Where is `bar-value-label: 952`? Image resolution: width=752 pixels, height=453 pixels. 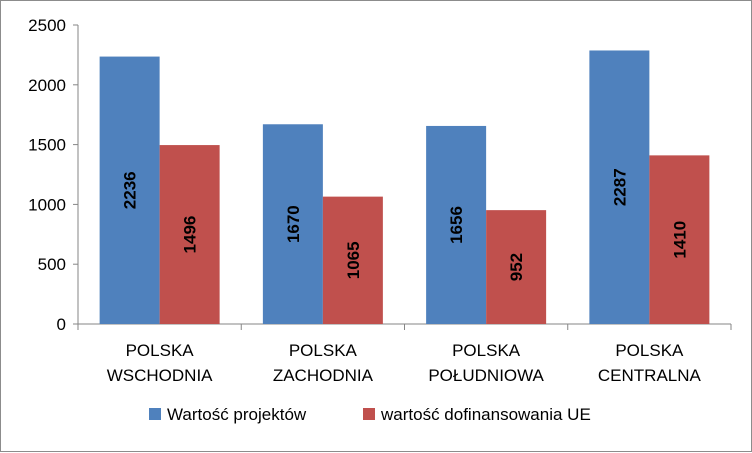
bar-value-label: 952 is located at coordinates (516, 267).